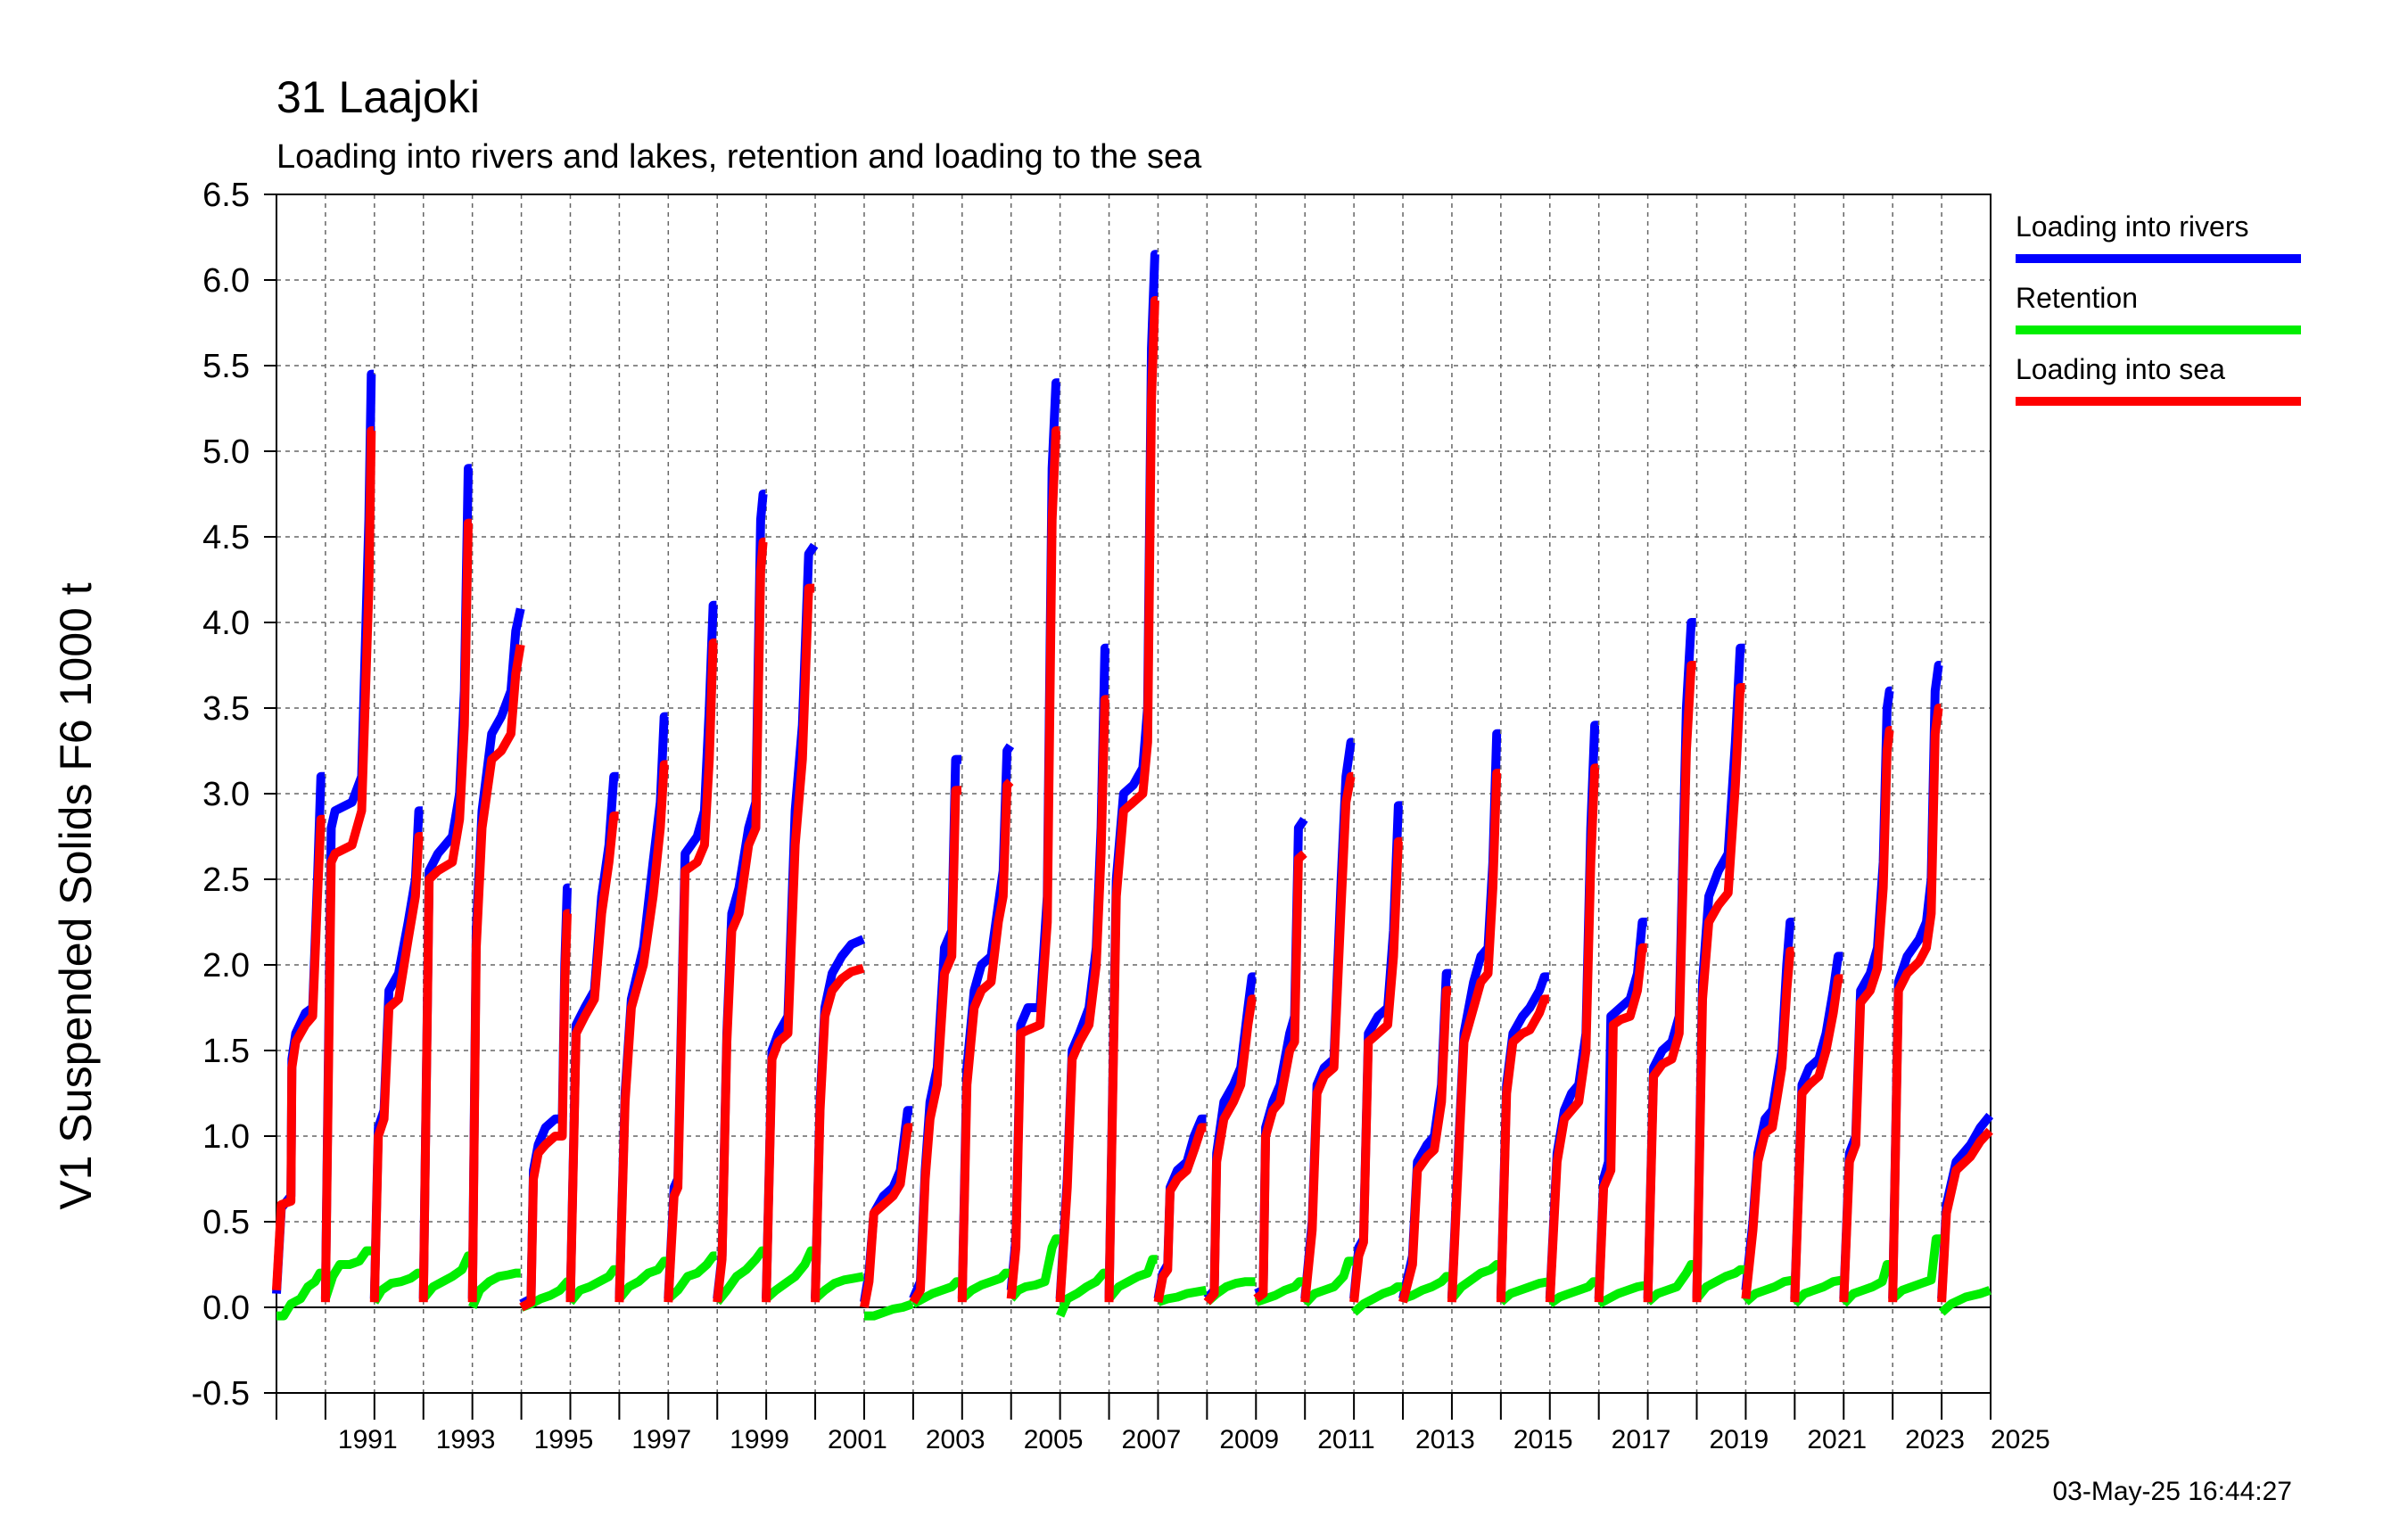  I want to click on x-tick-label: 1997, so click(661, 1439).